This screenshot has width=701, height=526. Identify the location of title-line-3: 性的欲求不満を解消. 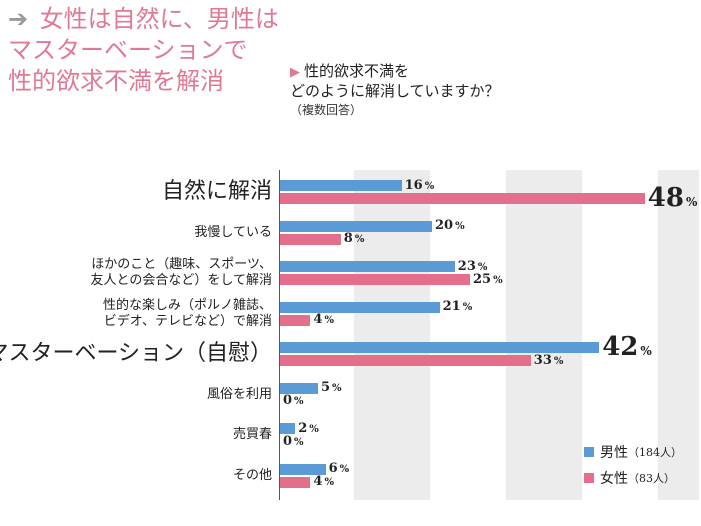
(116, 81).